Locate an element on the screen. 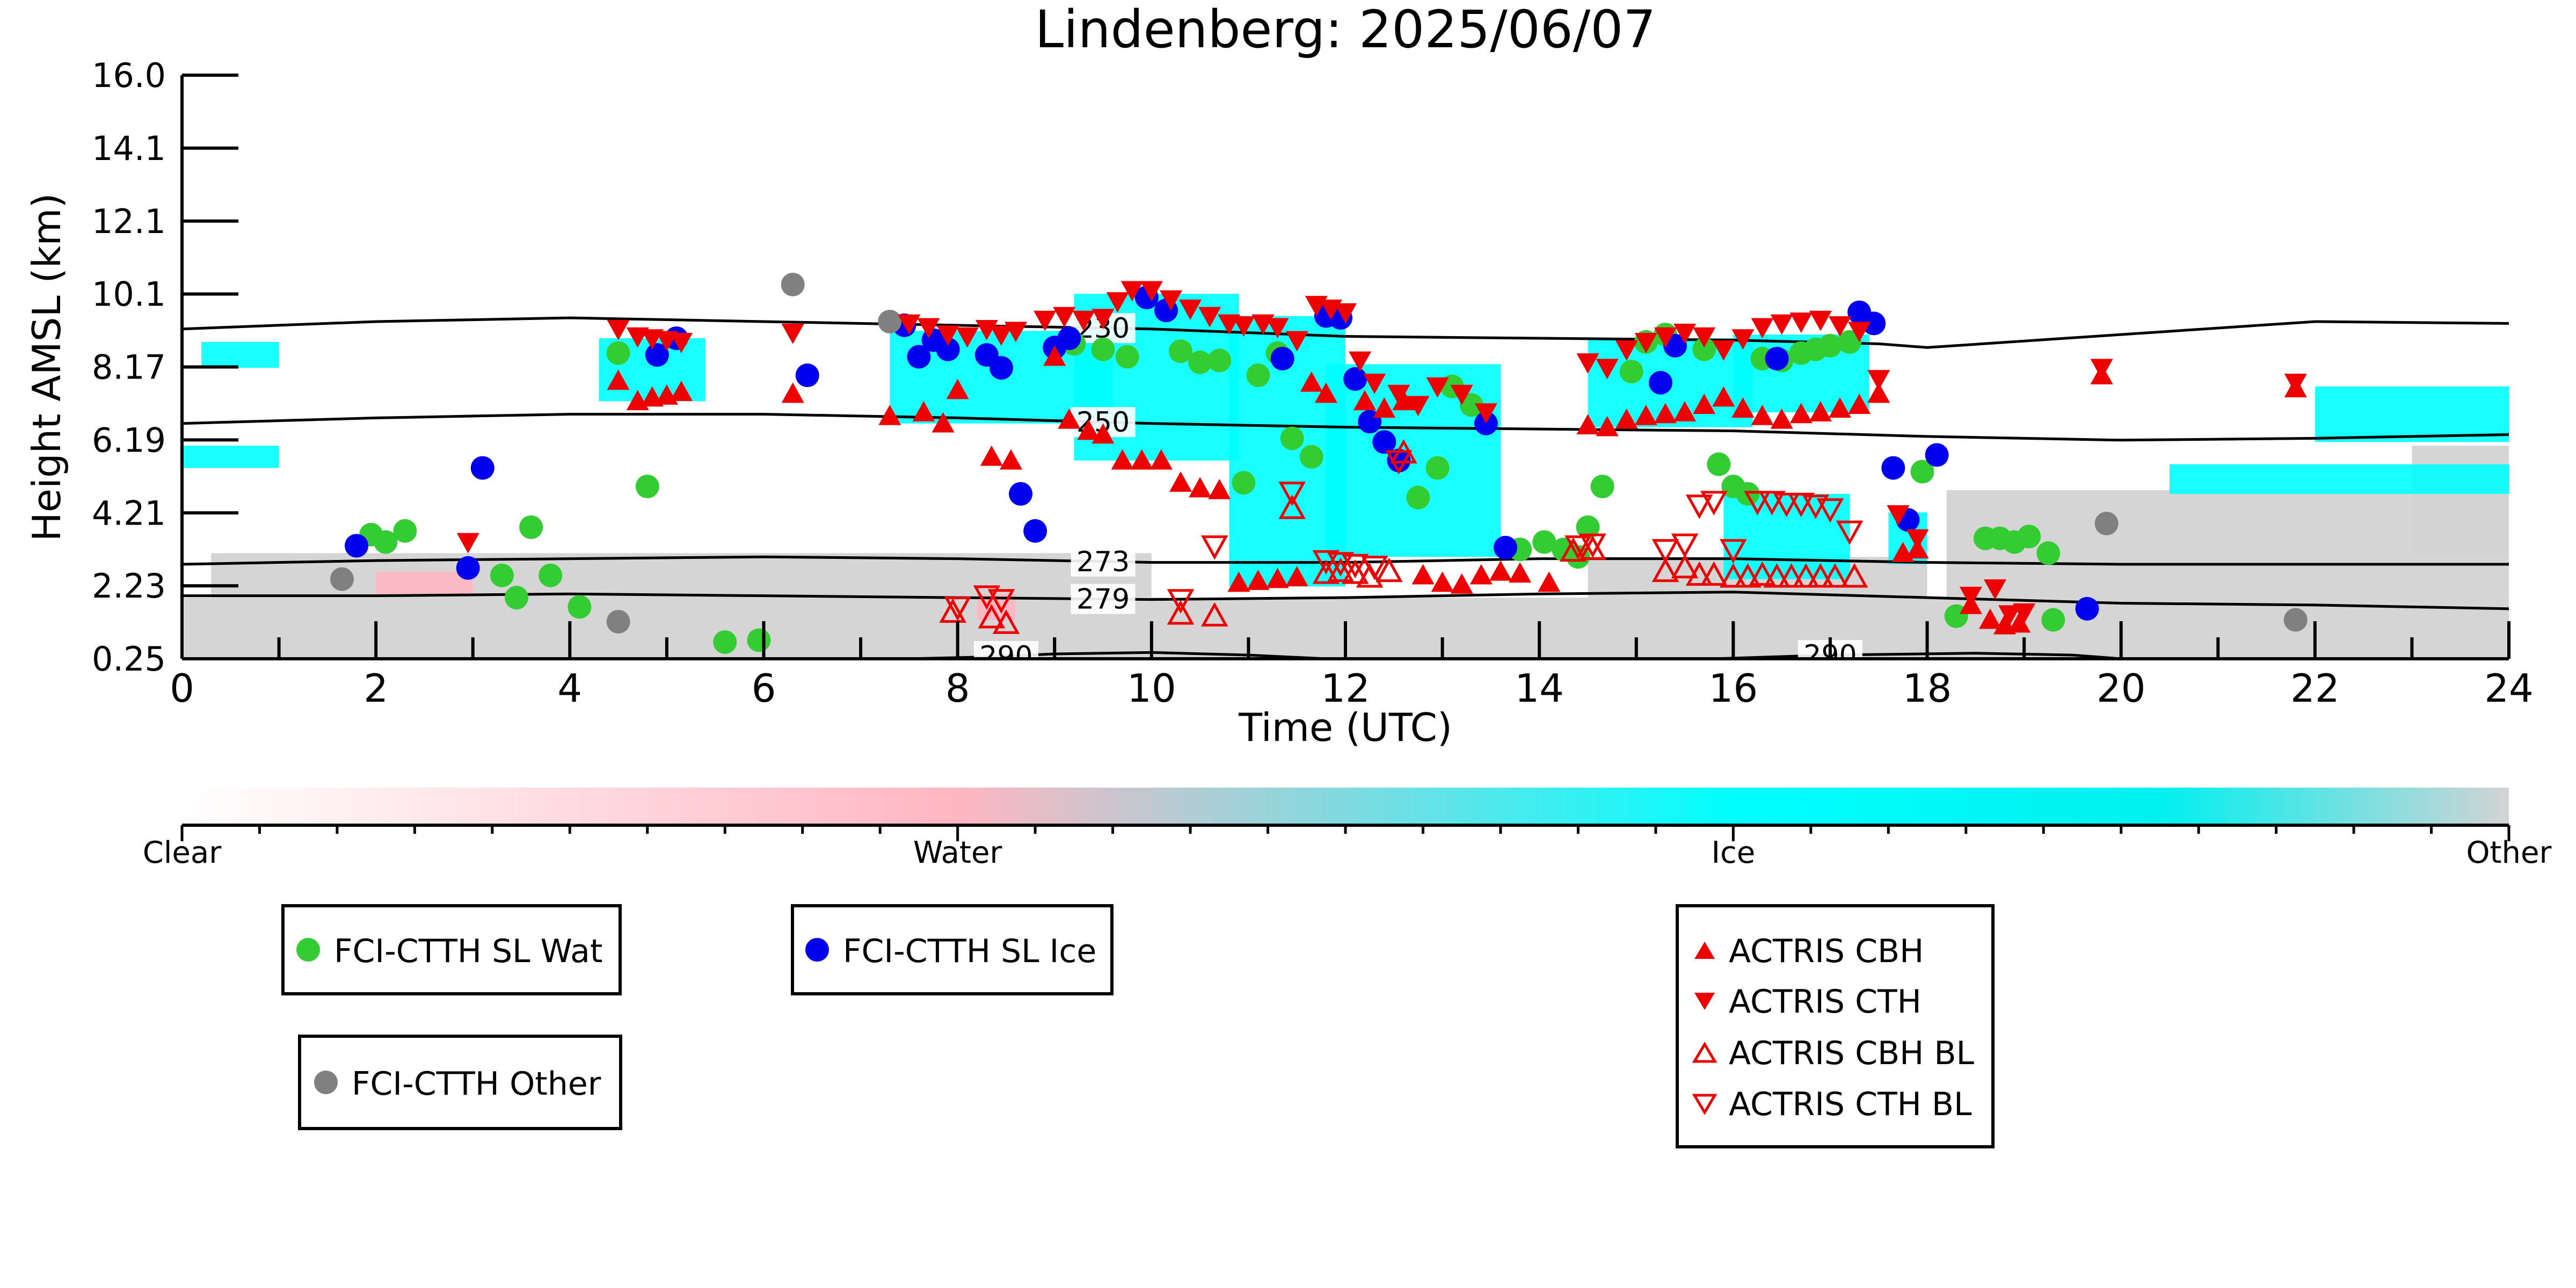  y-tick-label: 6.19 is located at coordinates (129, 440).